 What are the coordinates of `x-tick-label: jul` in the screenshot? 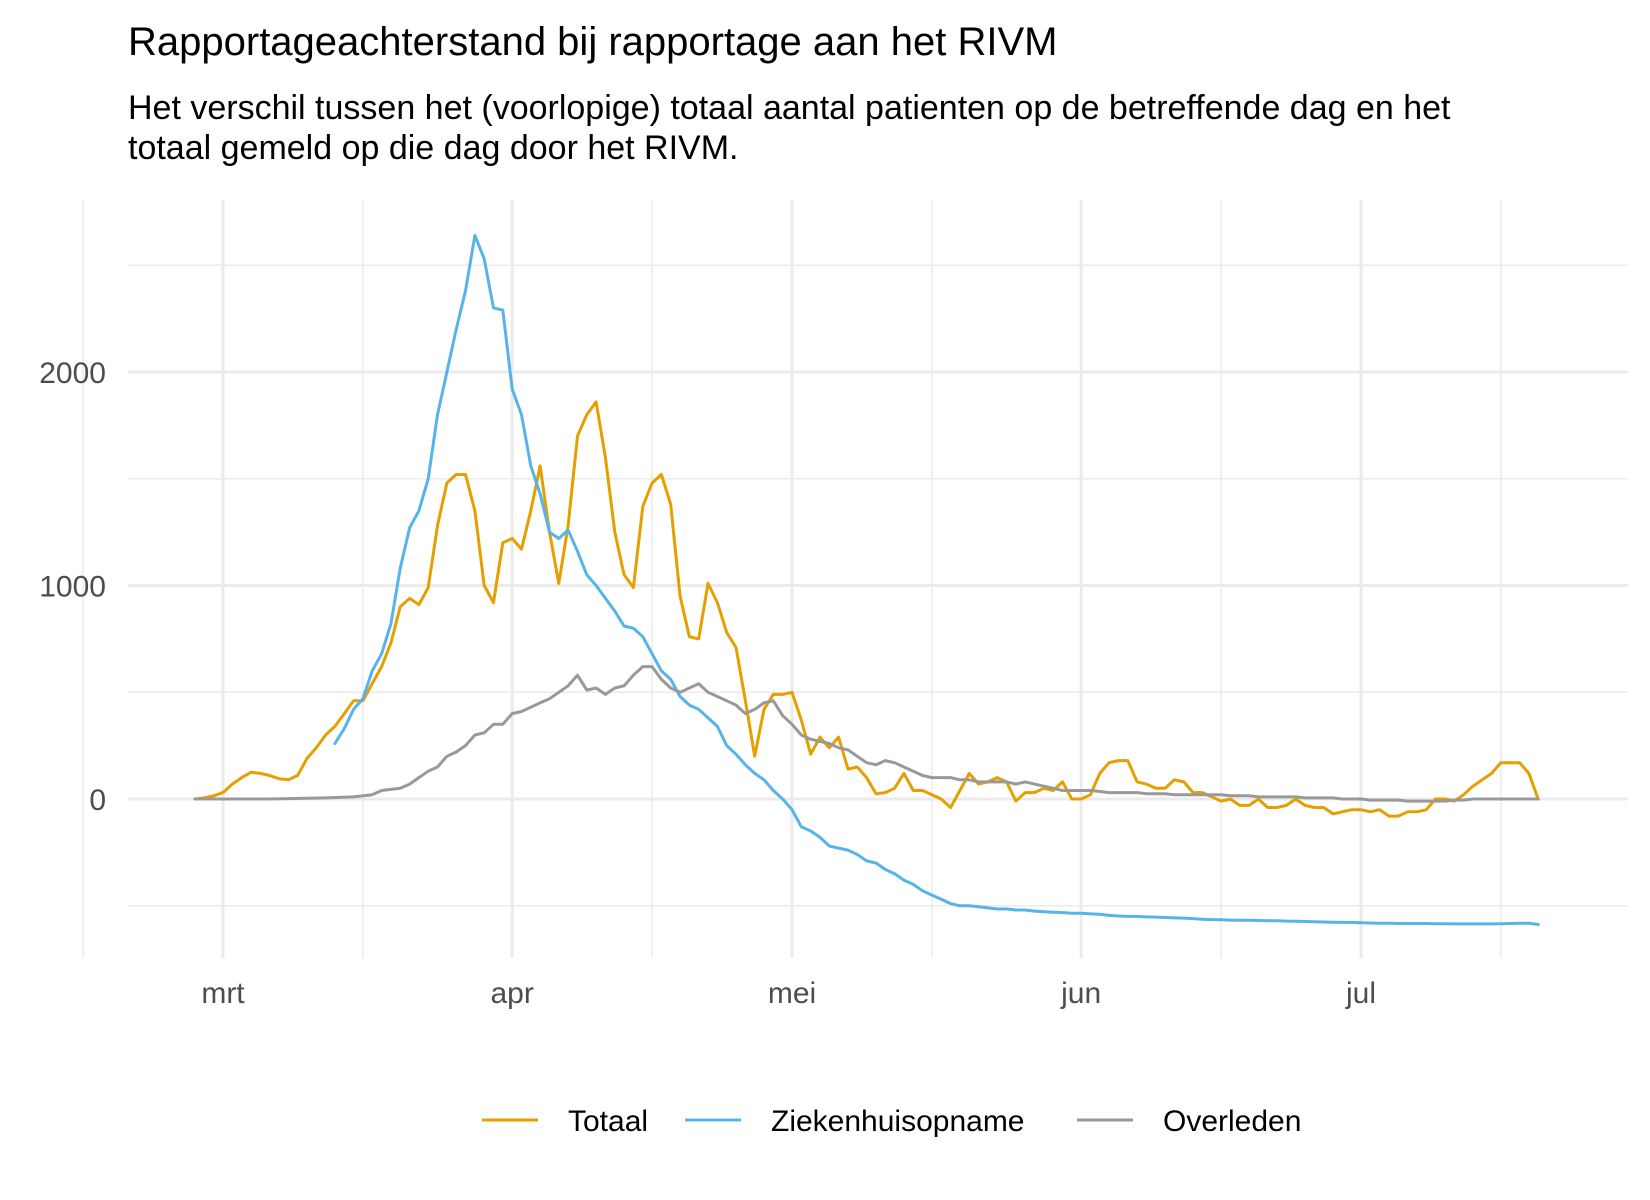 It's located at (1360, 993).